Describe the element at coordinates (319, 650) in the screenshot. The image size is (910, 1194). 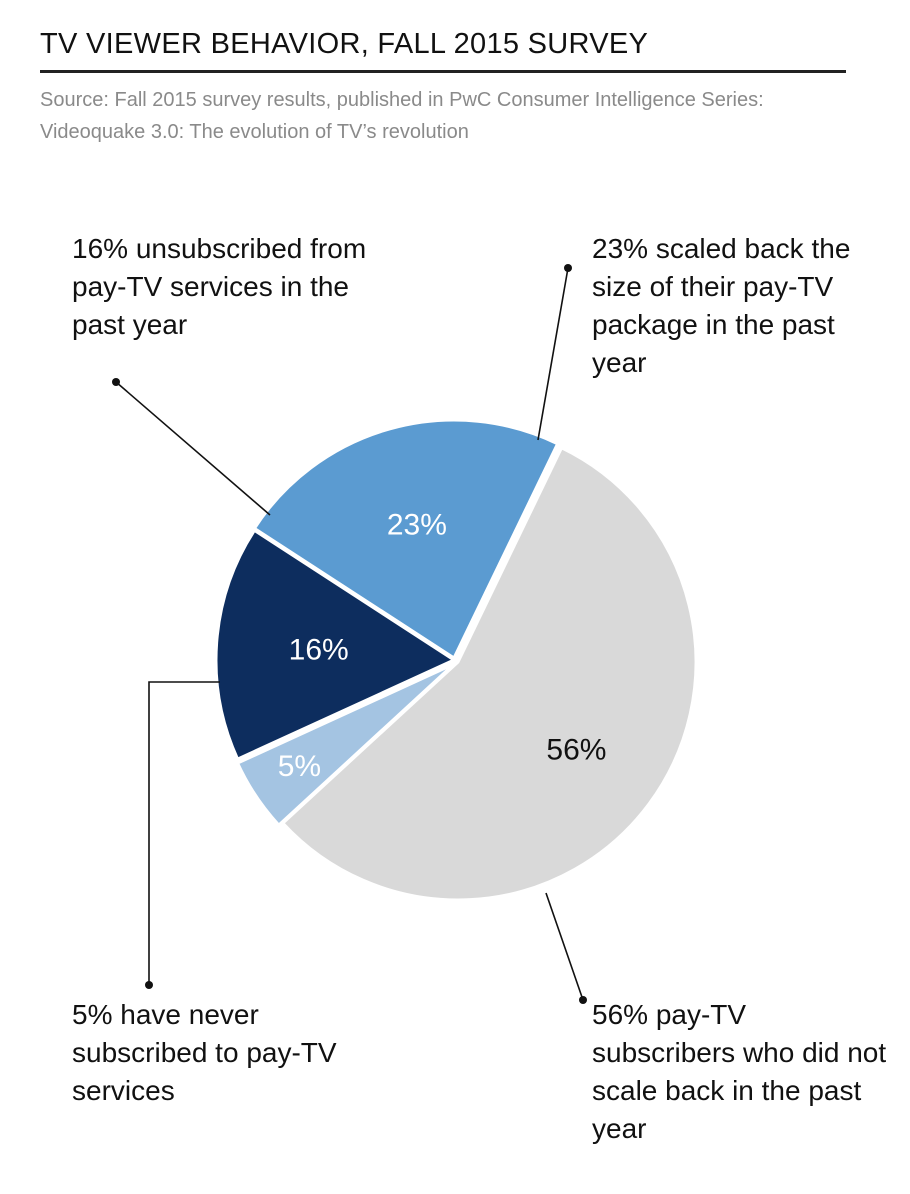
I see `slice-label-unsubscribed: 16%` at that location.